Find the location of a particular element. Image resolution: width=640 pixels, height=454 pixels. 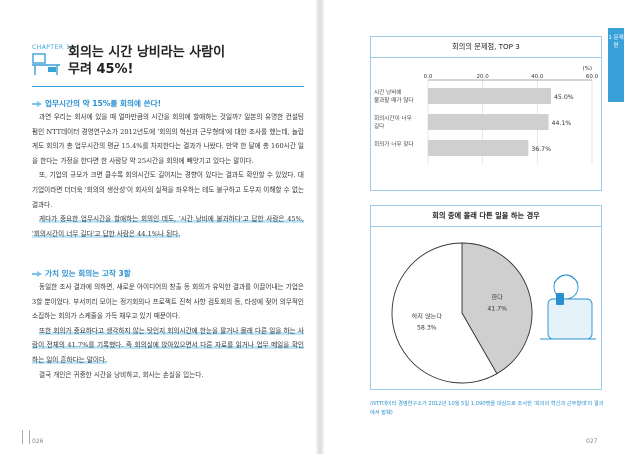

pie-chart: 한다 41.7% 하지 않는다 58.3% is located at coordinates (493, 313).